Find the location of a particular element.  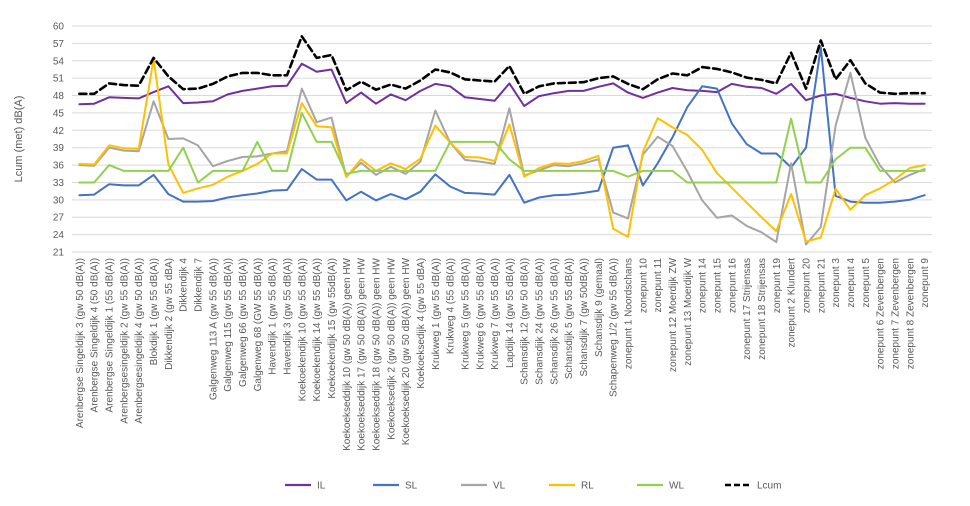

x-tick-label: Krukweg 1 (gw 55 dB(A)) is located at coordinates (436, 314).